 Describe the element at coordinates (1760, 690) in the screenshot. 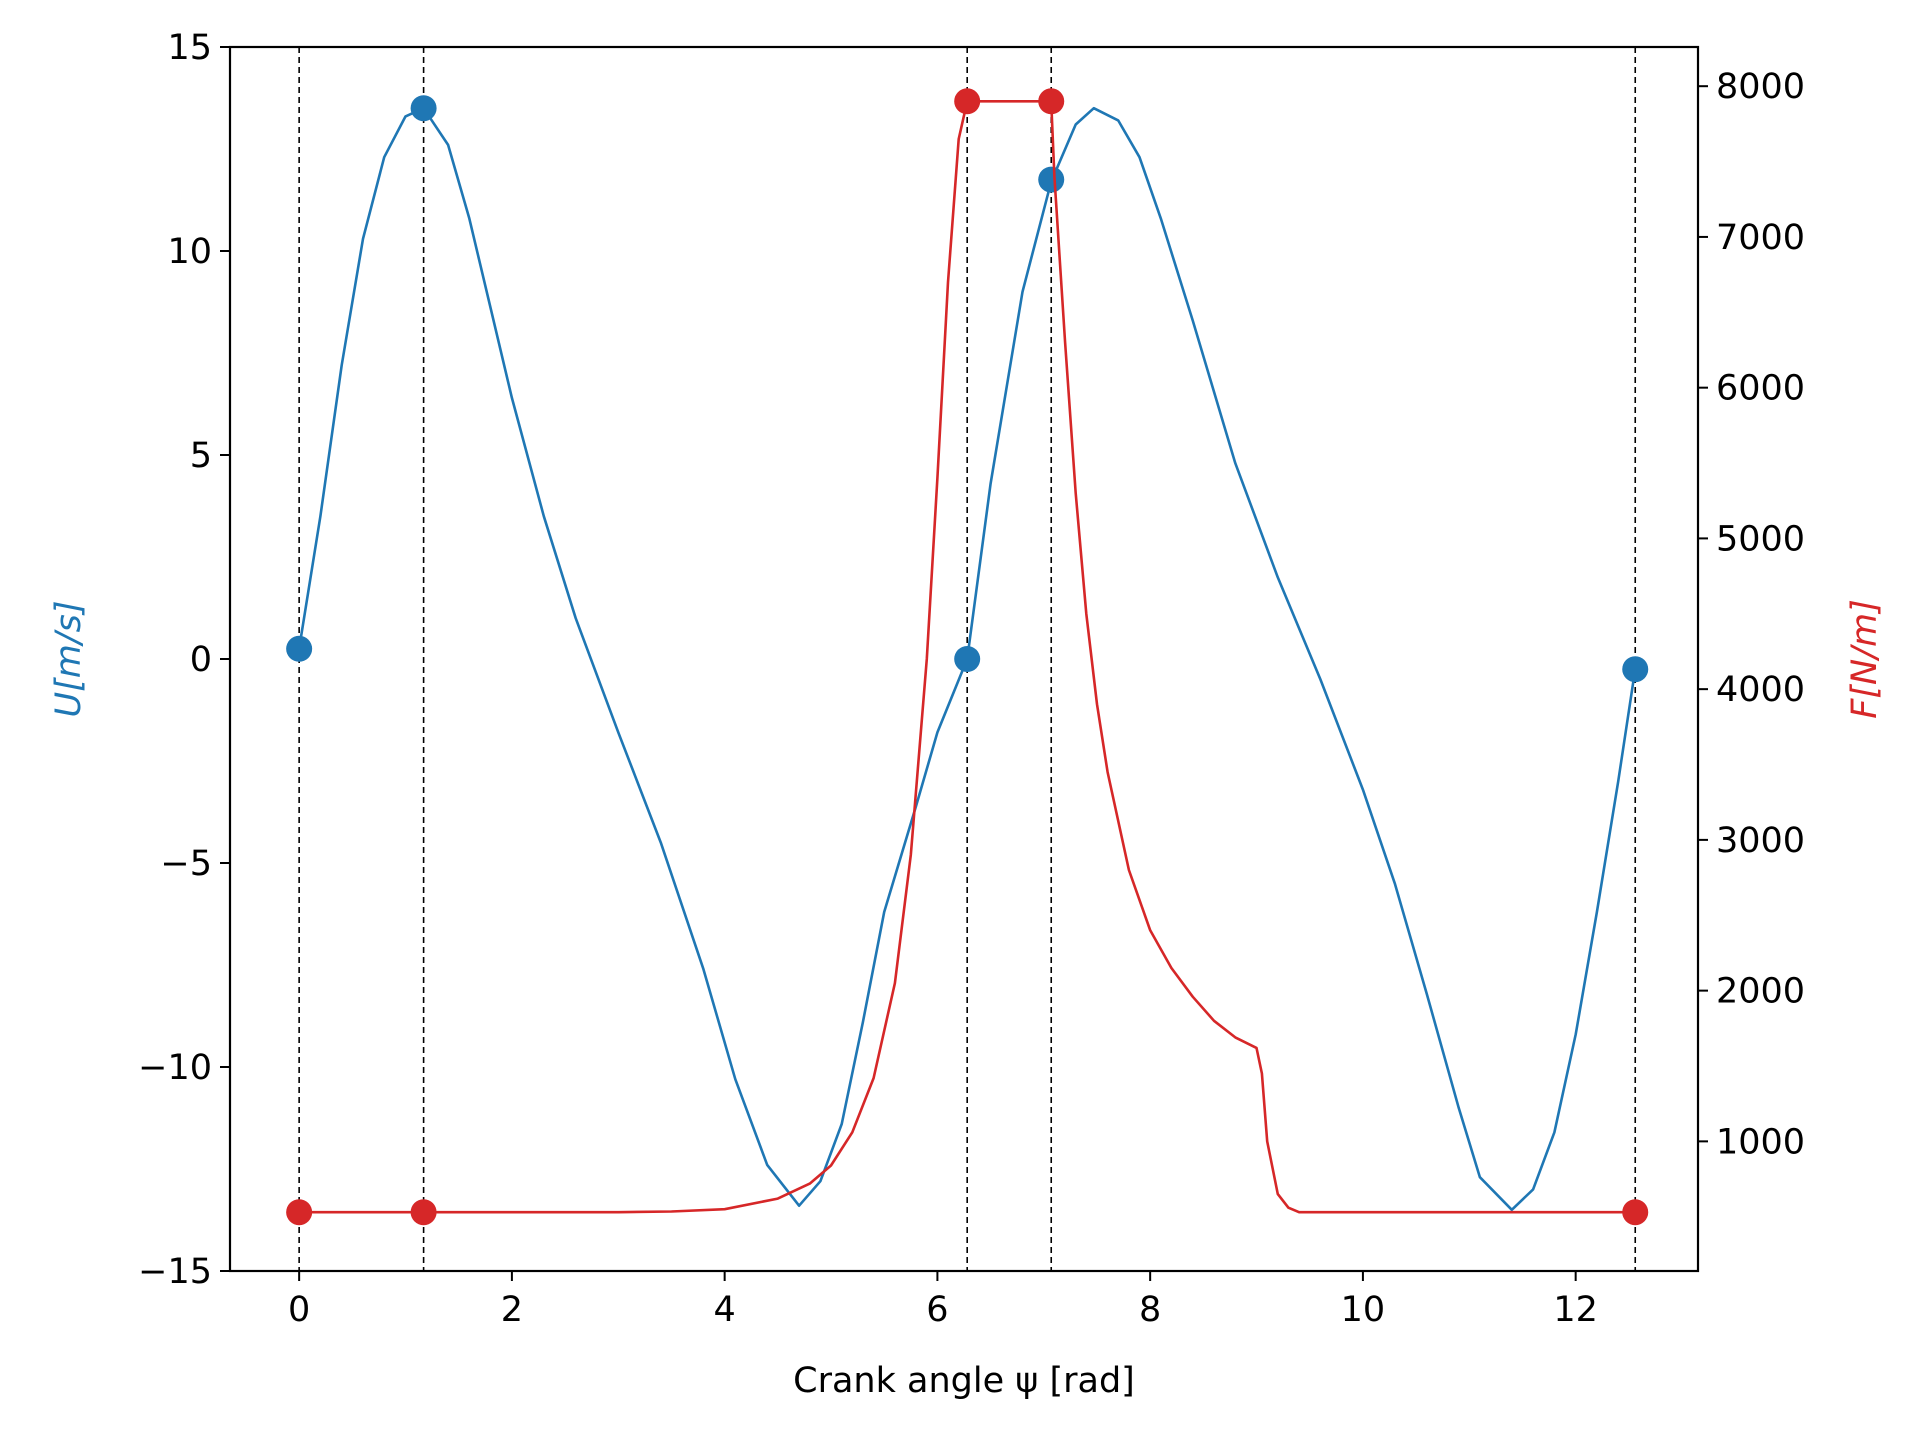

I see `y-right-tick-label-3: 4000` at that location.